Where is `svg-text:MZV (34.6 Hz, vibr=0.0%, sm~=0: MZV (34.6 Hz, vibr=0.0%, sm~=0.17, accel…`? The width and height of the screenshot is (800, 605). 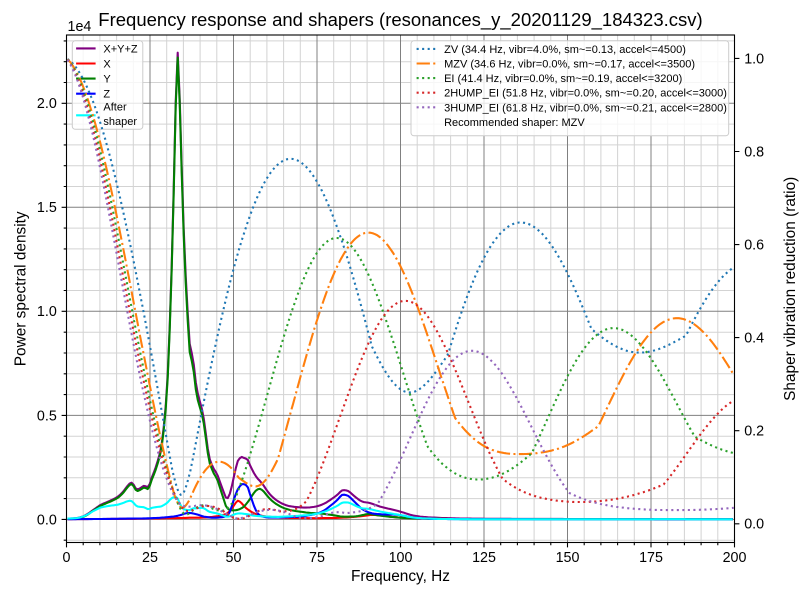 svg-text:MZV (34.6 Hz, vibr=0.0%, sm~=0: MZV (34.6 Hz, vibr=0.0%, sm~=0.17, accel… is located at coordinates (569, 65).